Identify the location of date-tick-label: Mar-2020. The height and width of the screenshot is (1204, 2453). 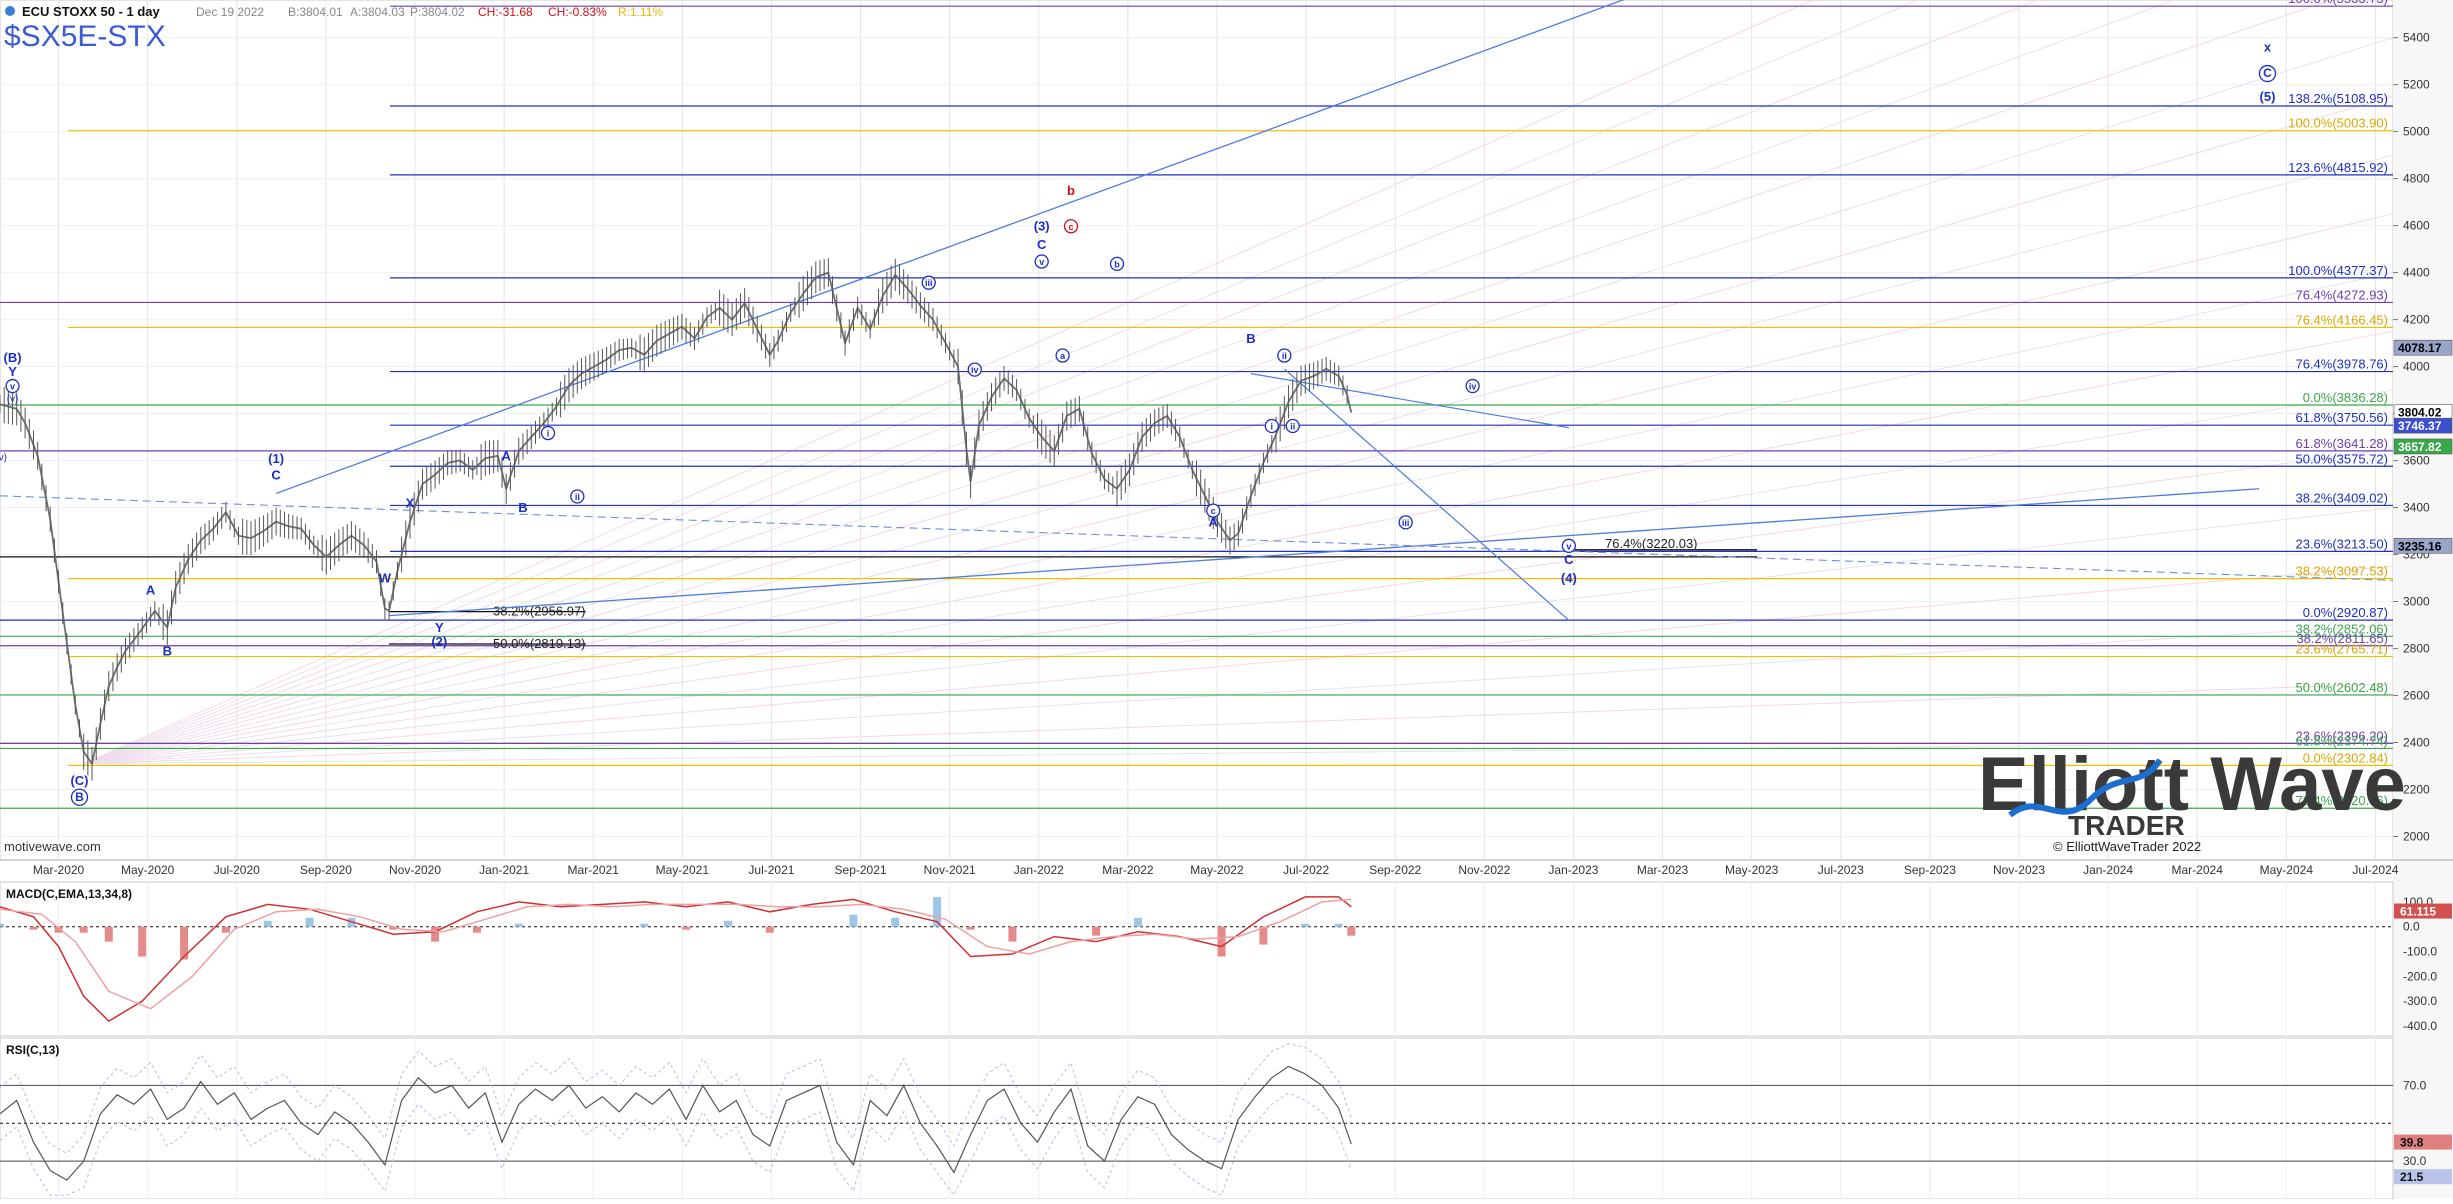
(59, 870).